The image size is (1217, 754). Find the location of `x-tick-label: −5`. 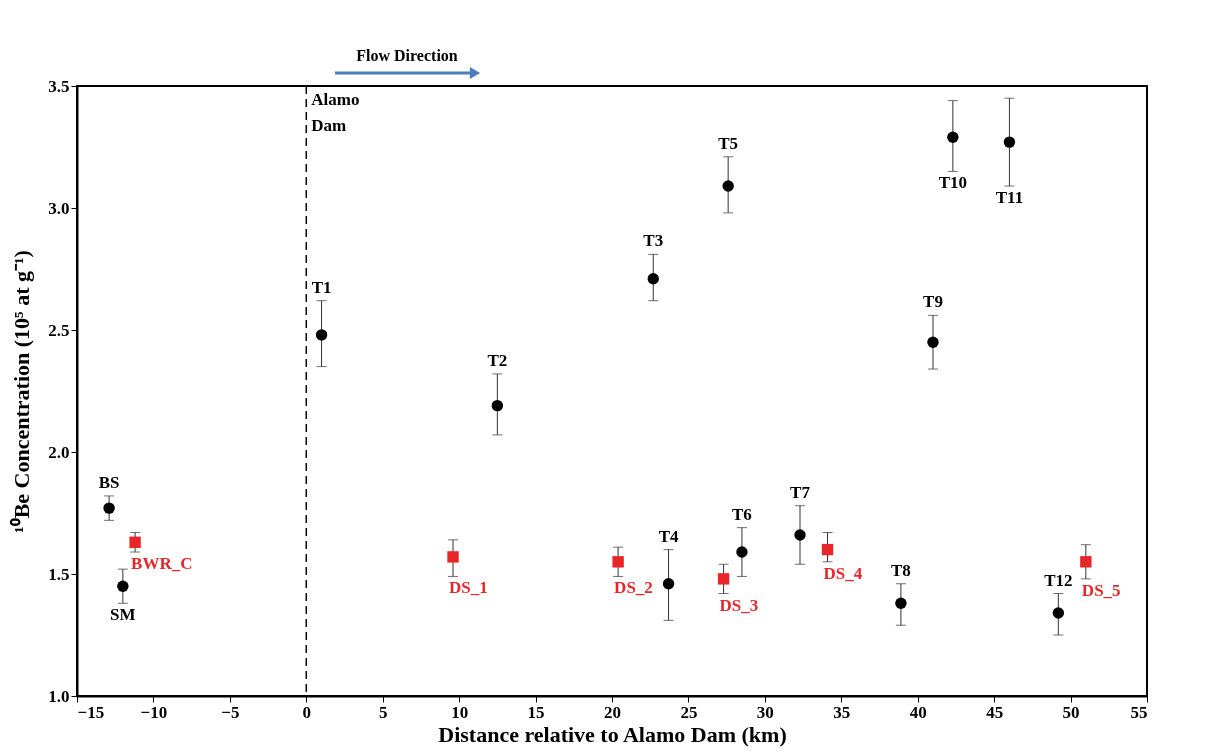

x-tick-label: −5 is located at coordinates (230, 712).